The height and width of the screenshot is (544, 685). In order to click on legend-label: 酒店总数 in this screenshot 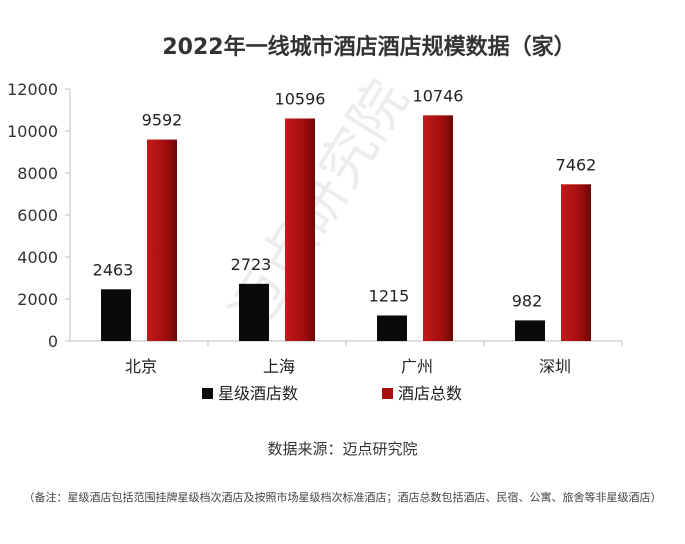, I will do `click(430, 393)`.